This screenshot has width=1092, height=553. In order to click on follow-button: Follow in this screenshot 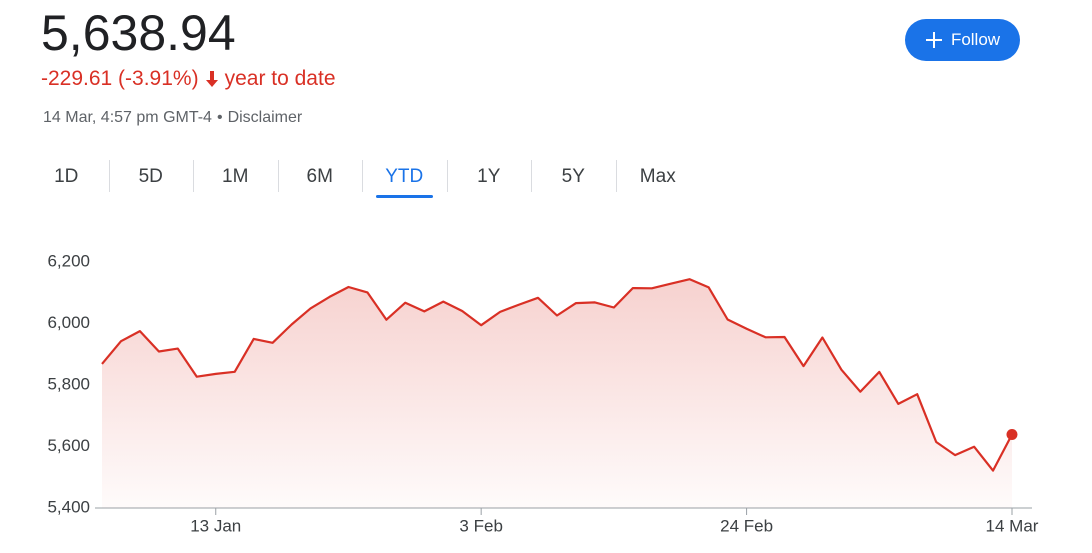, I will do `click(962, 40)`.